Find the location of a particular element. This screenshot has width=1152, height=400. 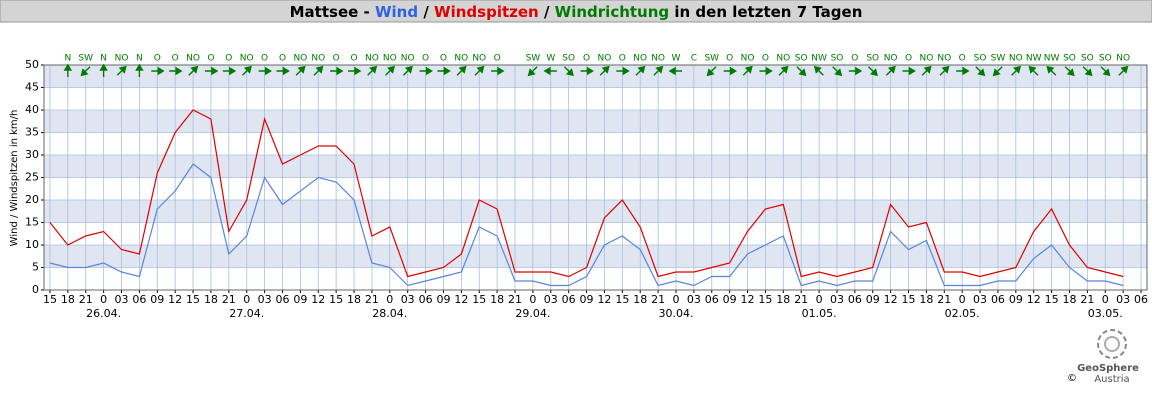

y-tick-label: 30 is located at coordinates (32, 154).